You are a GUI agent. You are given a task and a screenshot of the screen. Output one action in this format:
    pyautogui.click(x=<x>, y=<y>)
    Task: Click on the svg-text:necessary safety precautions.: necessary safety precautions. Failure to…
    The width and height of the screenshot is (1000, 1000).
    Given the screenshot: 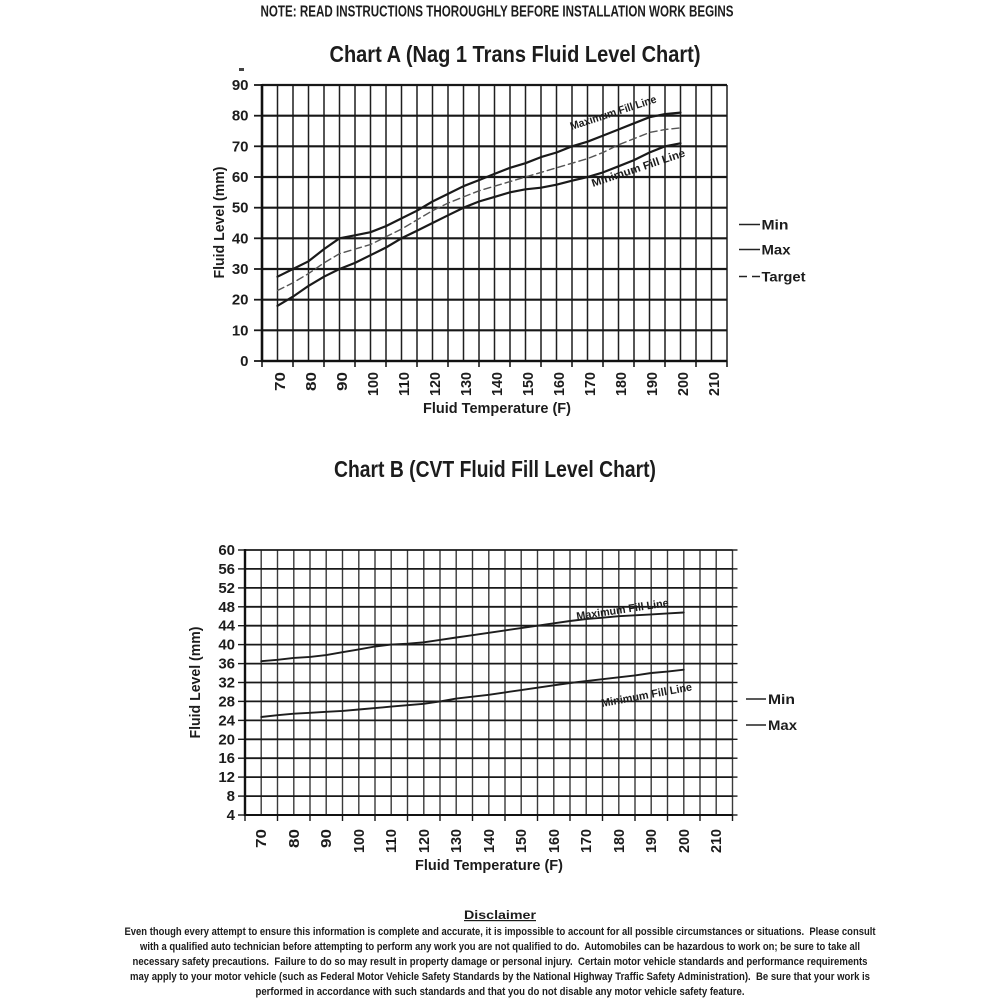 What is the action you would take?
    pyautogui.click(x=500, y=962)
    